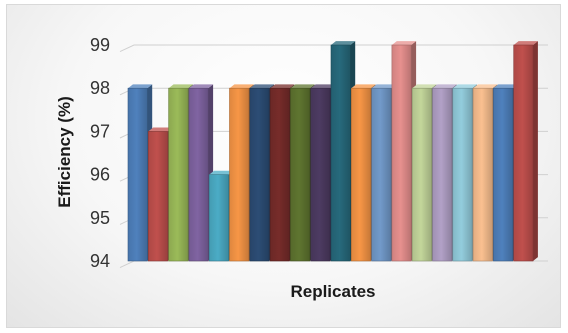 The width and height of the screenshot is (568, 333). Describe the element at coordinates (100, 131) in the screenshot. I see `y-tick-label: 97` at that location.